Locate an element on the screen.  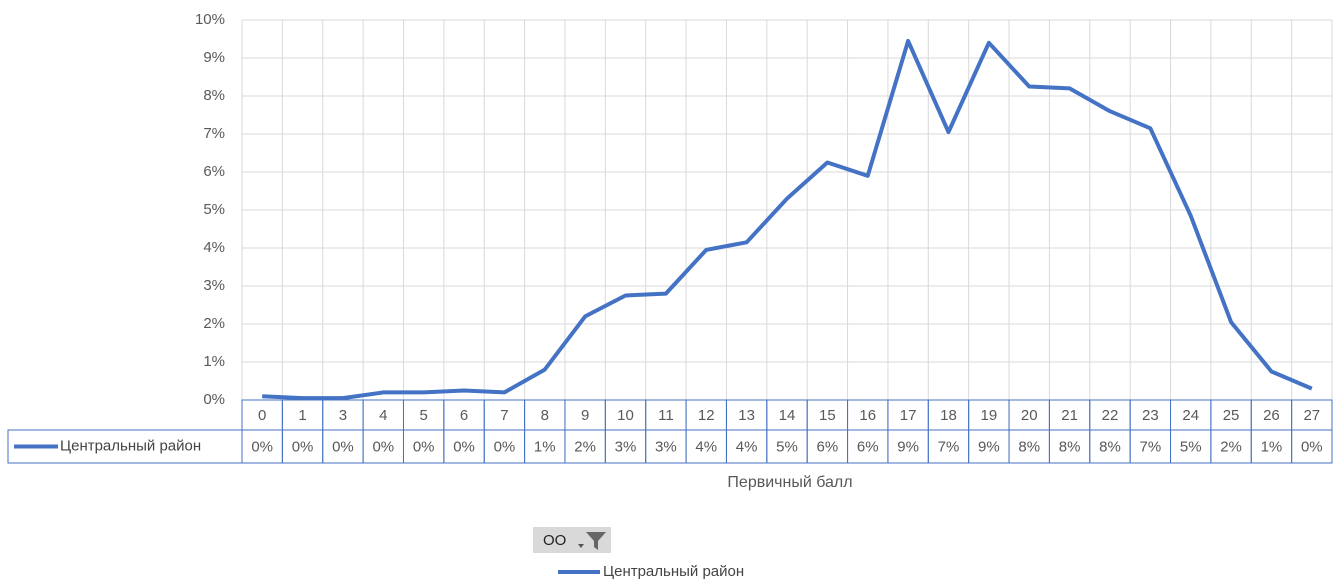
x-tick-label: 26 is located at coordinates (1271, 415).